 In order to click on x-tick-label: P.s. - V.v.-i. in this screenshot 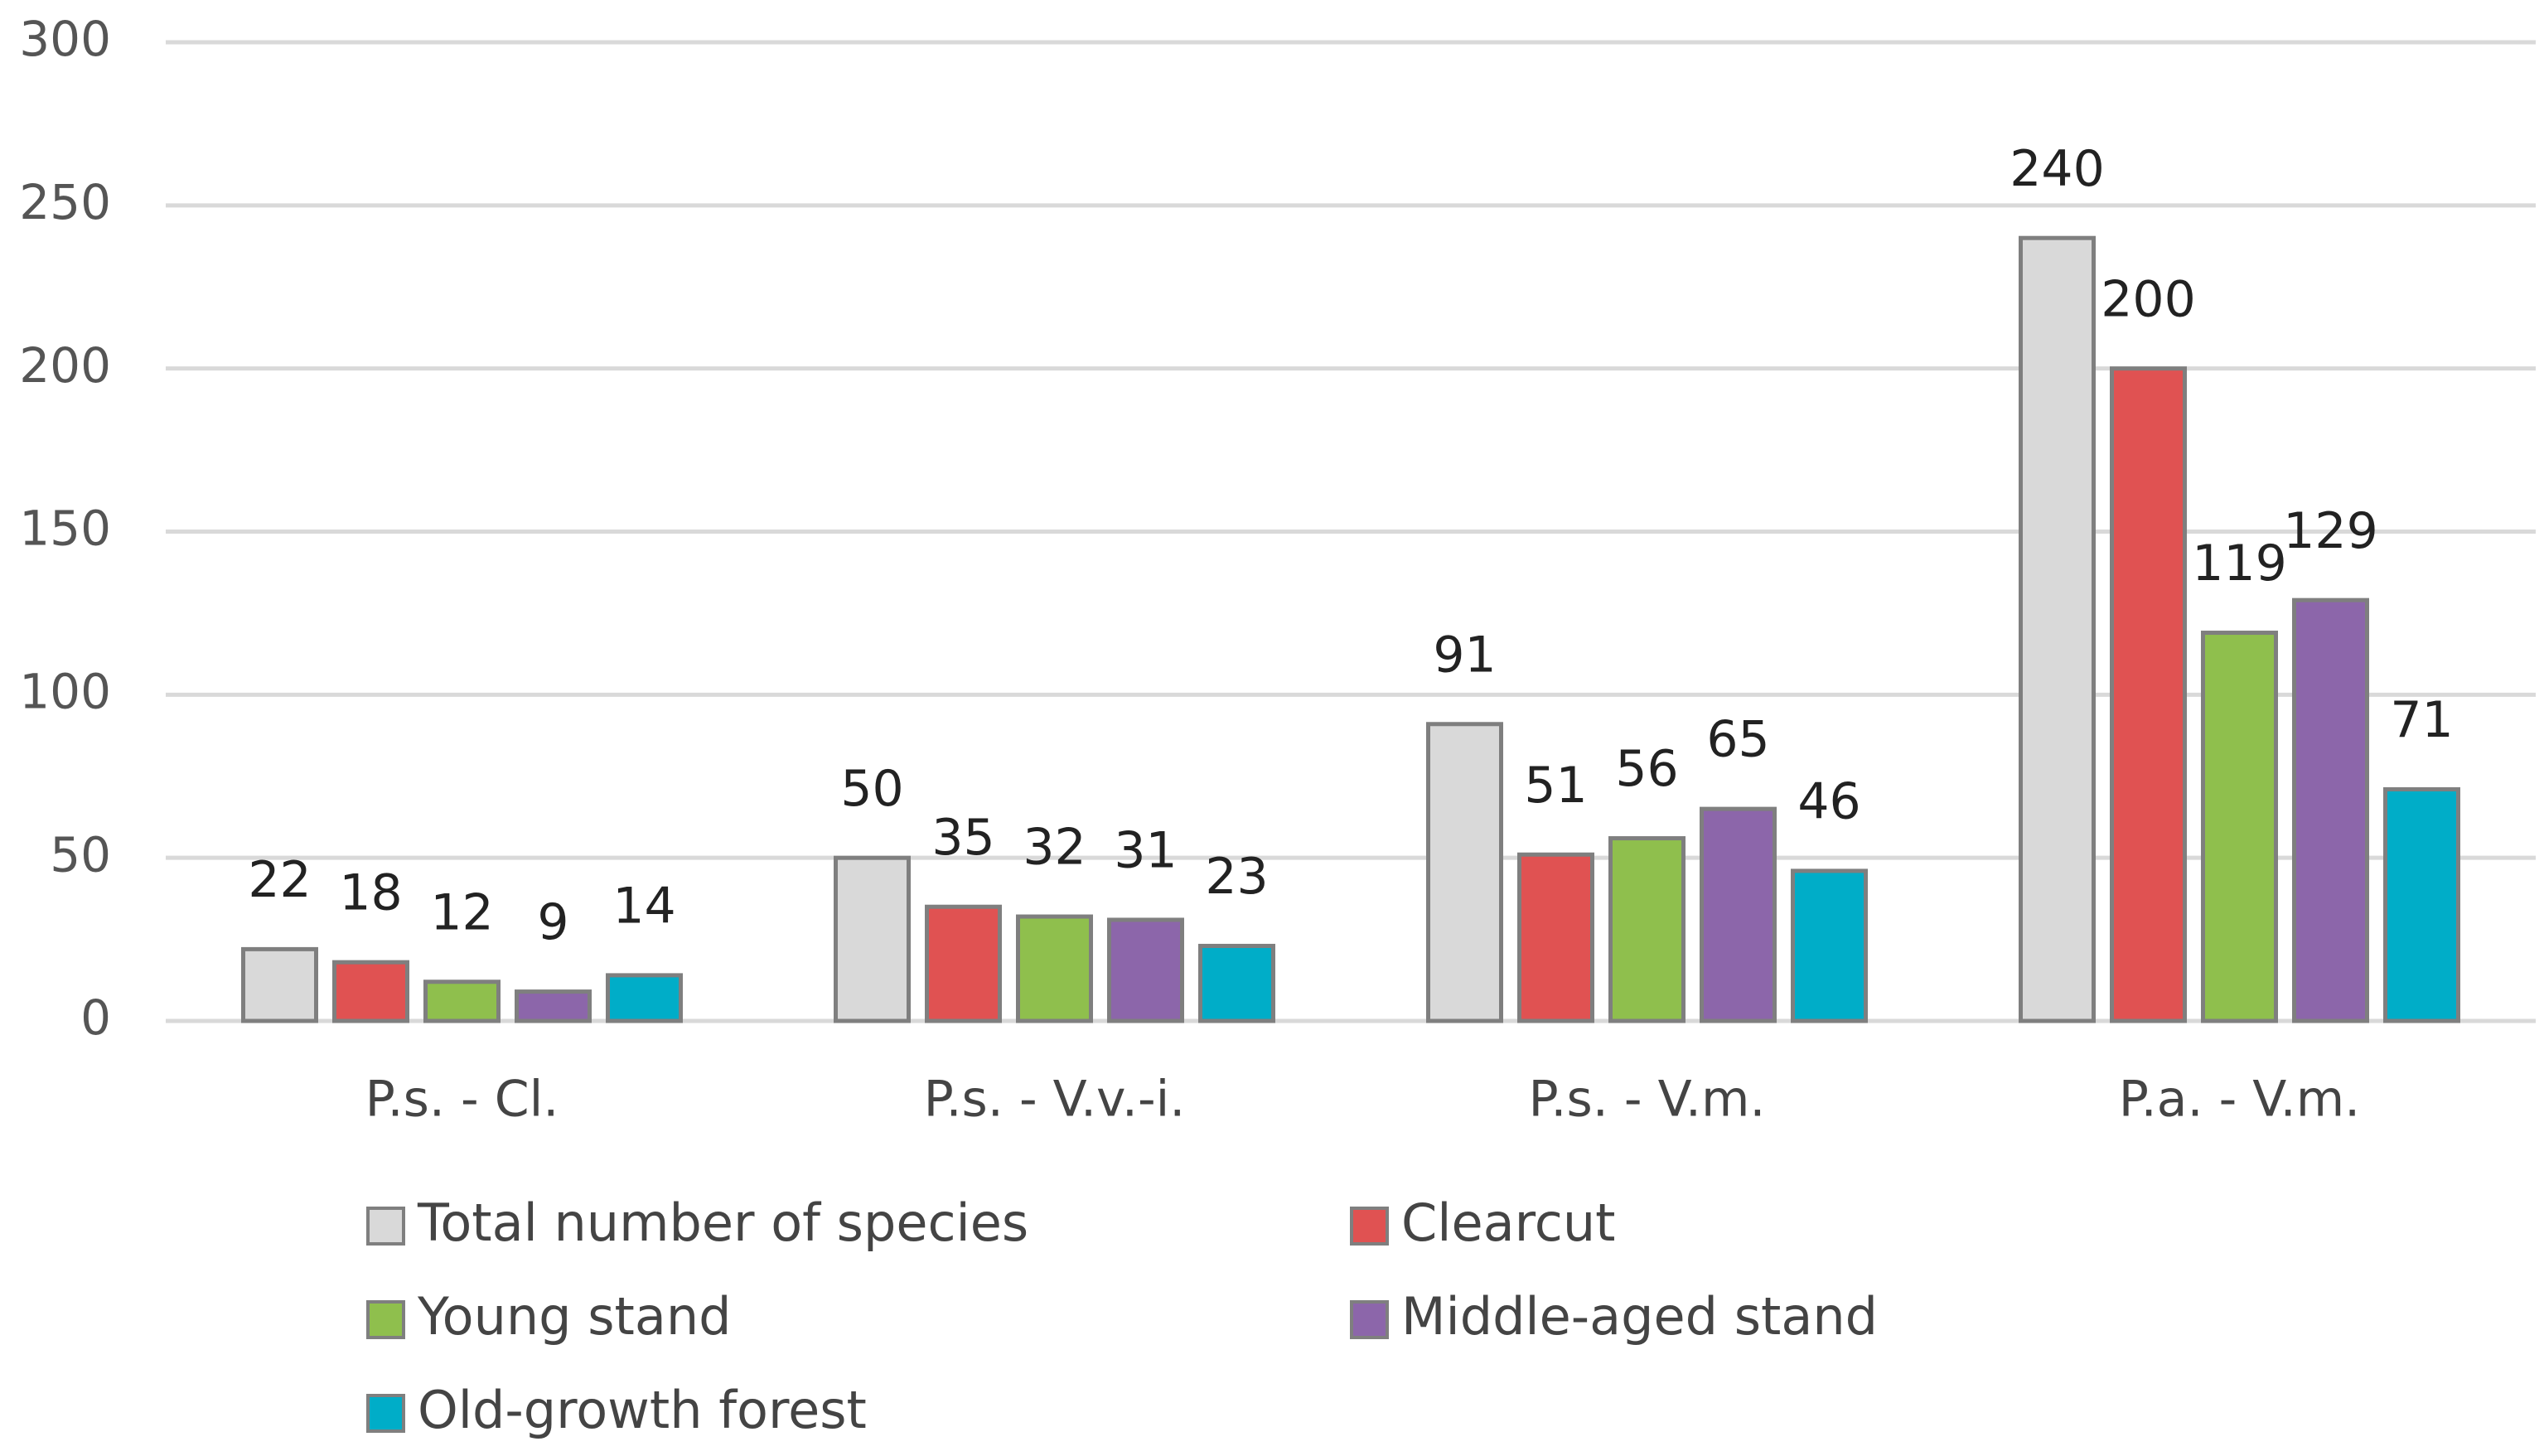, I will do `click(1055, 1100)`.